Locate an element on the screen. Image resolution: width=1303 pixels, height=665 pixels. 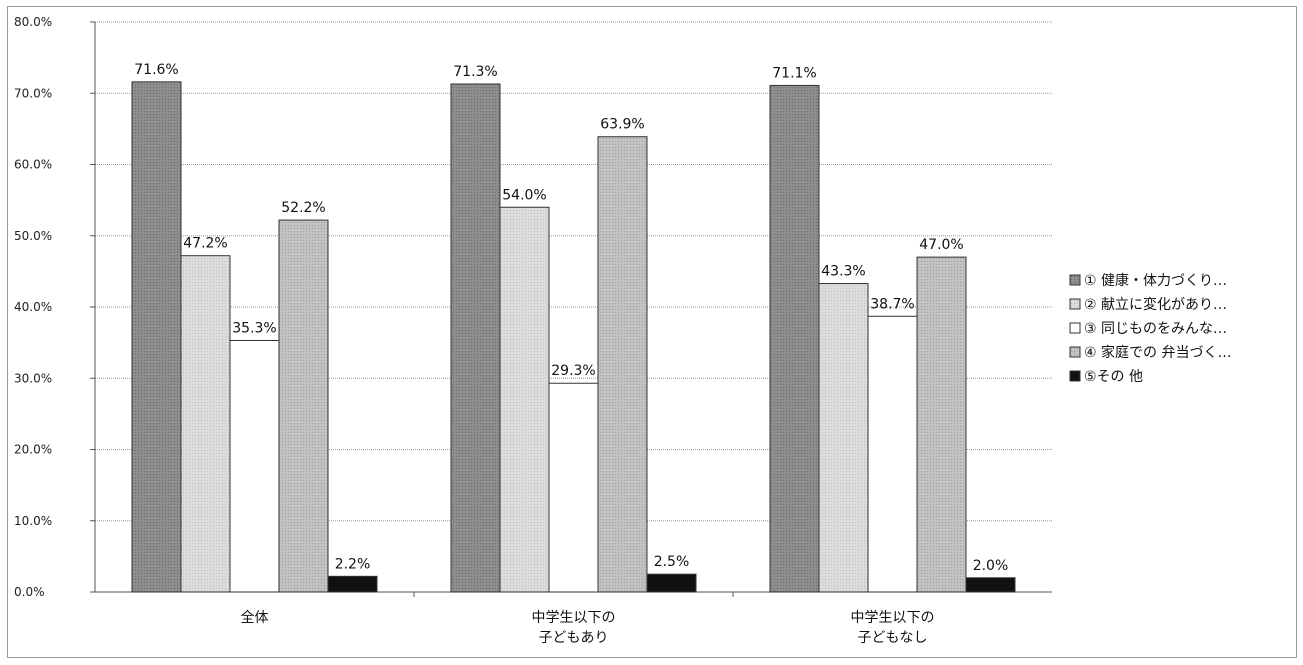
y-tick-label: 80.0% is located at coordinates (33, 22).